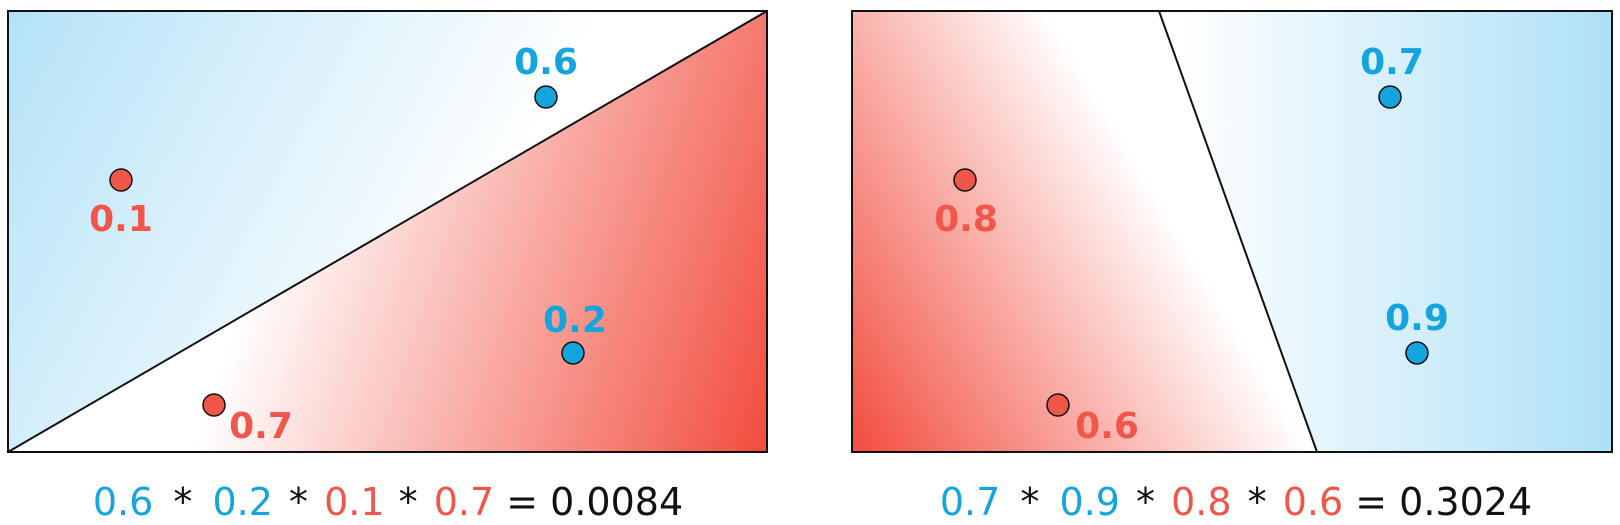 Image resolution: width=1620 pixels, height=525 pixels. What do you see at coordinates (1392, 62) in the screenshot?
I see `right-point-1-label: 0.7` at bounding box center [1392, 62].